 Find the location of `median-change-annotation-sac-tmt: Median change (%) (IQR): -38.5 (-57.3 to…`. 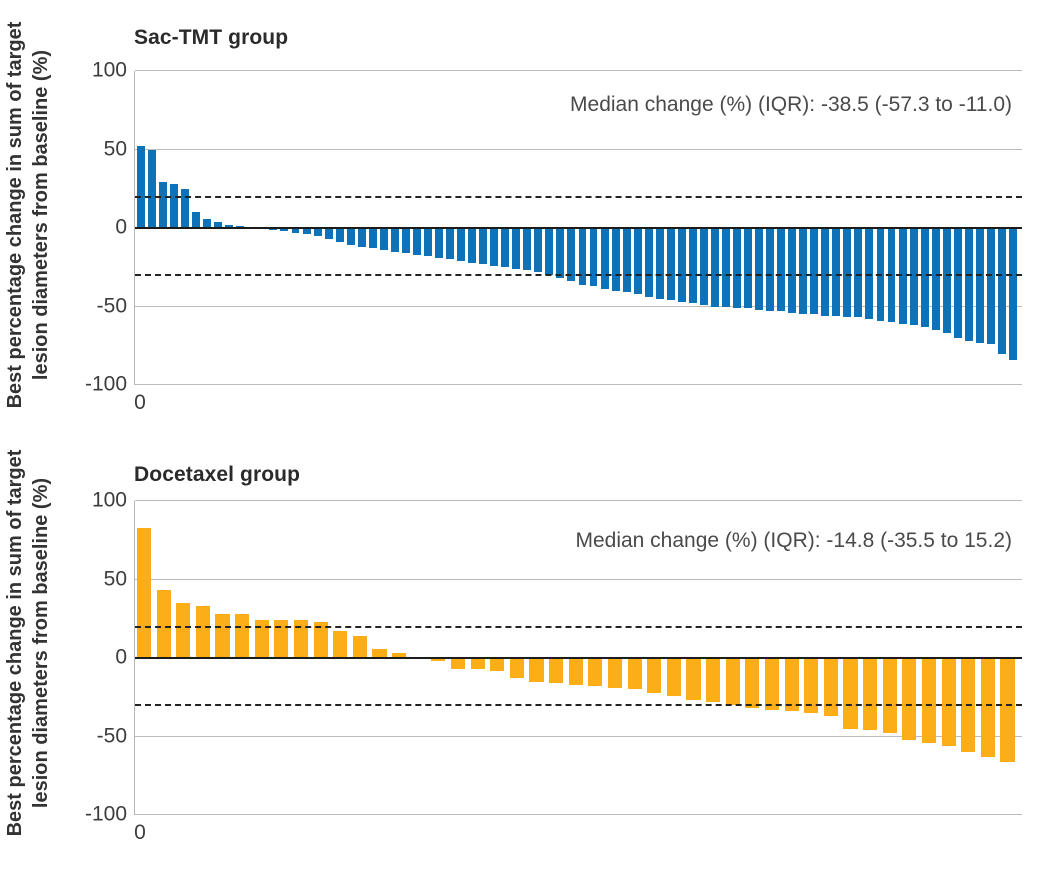

median-change-annotation-sac-tmt: Median change (%) (IQR): -38.5 (-57.3 to… is located at coordinates (791, 104).